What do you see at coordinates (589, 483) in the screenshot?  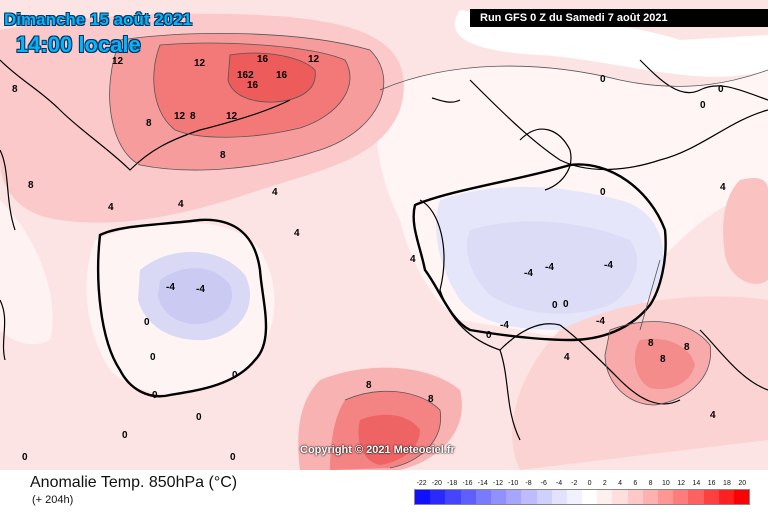 I see `legend-label: 0` at bounding box center [589, 483].